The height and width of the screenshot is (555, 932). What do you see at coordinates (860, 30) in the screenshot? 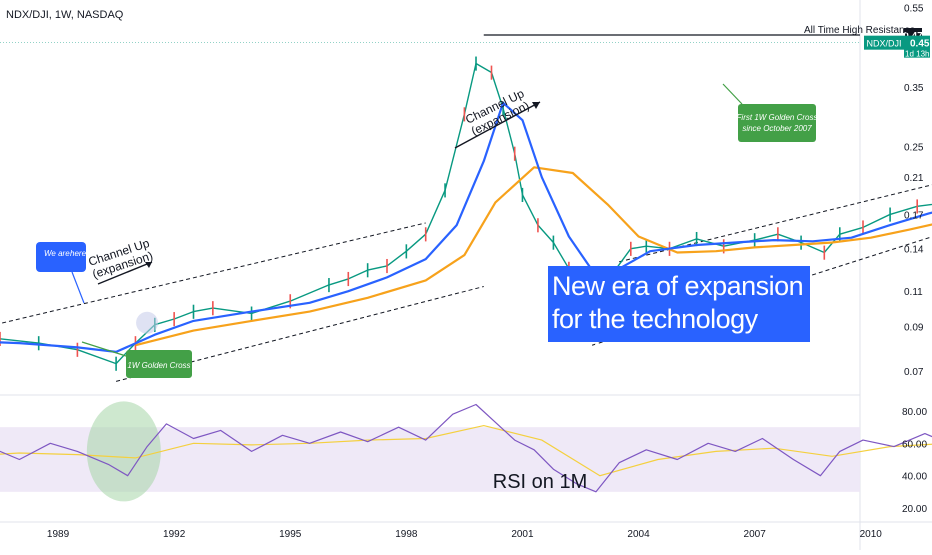
I see `ath-label: All Time High Resistance` at bounding box center [860, 30].